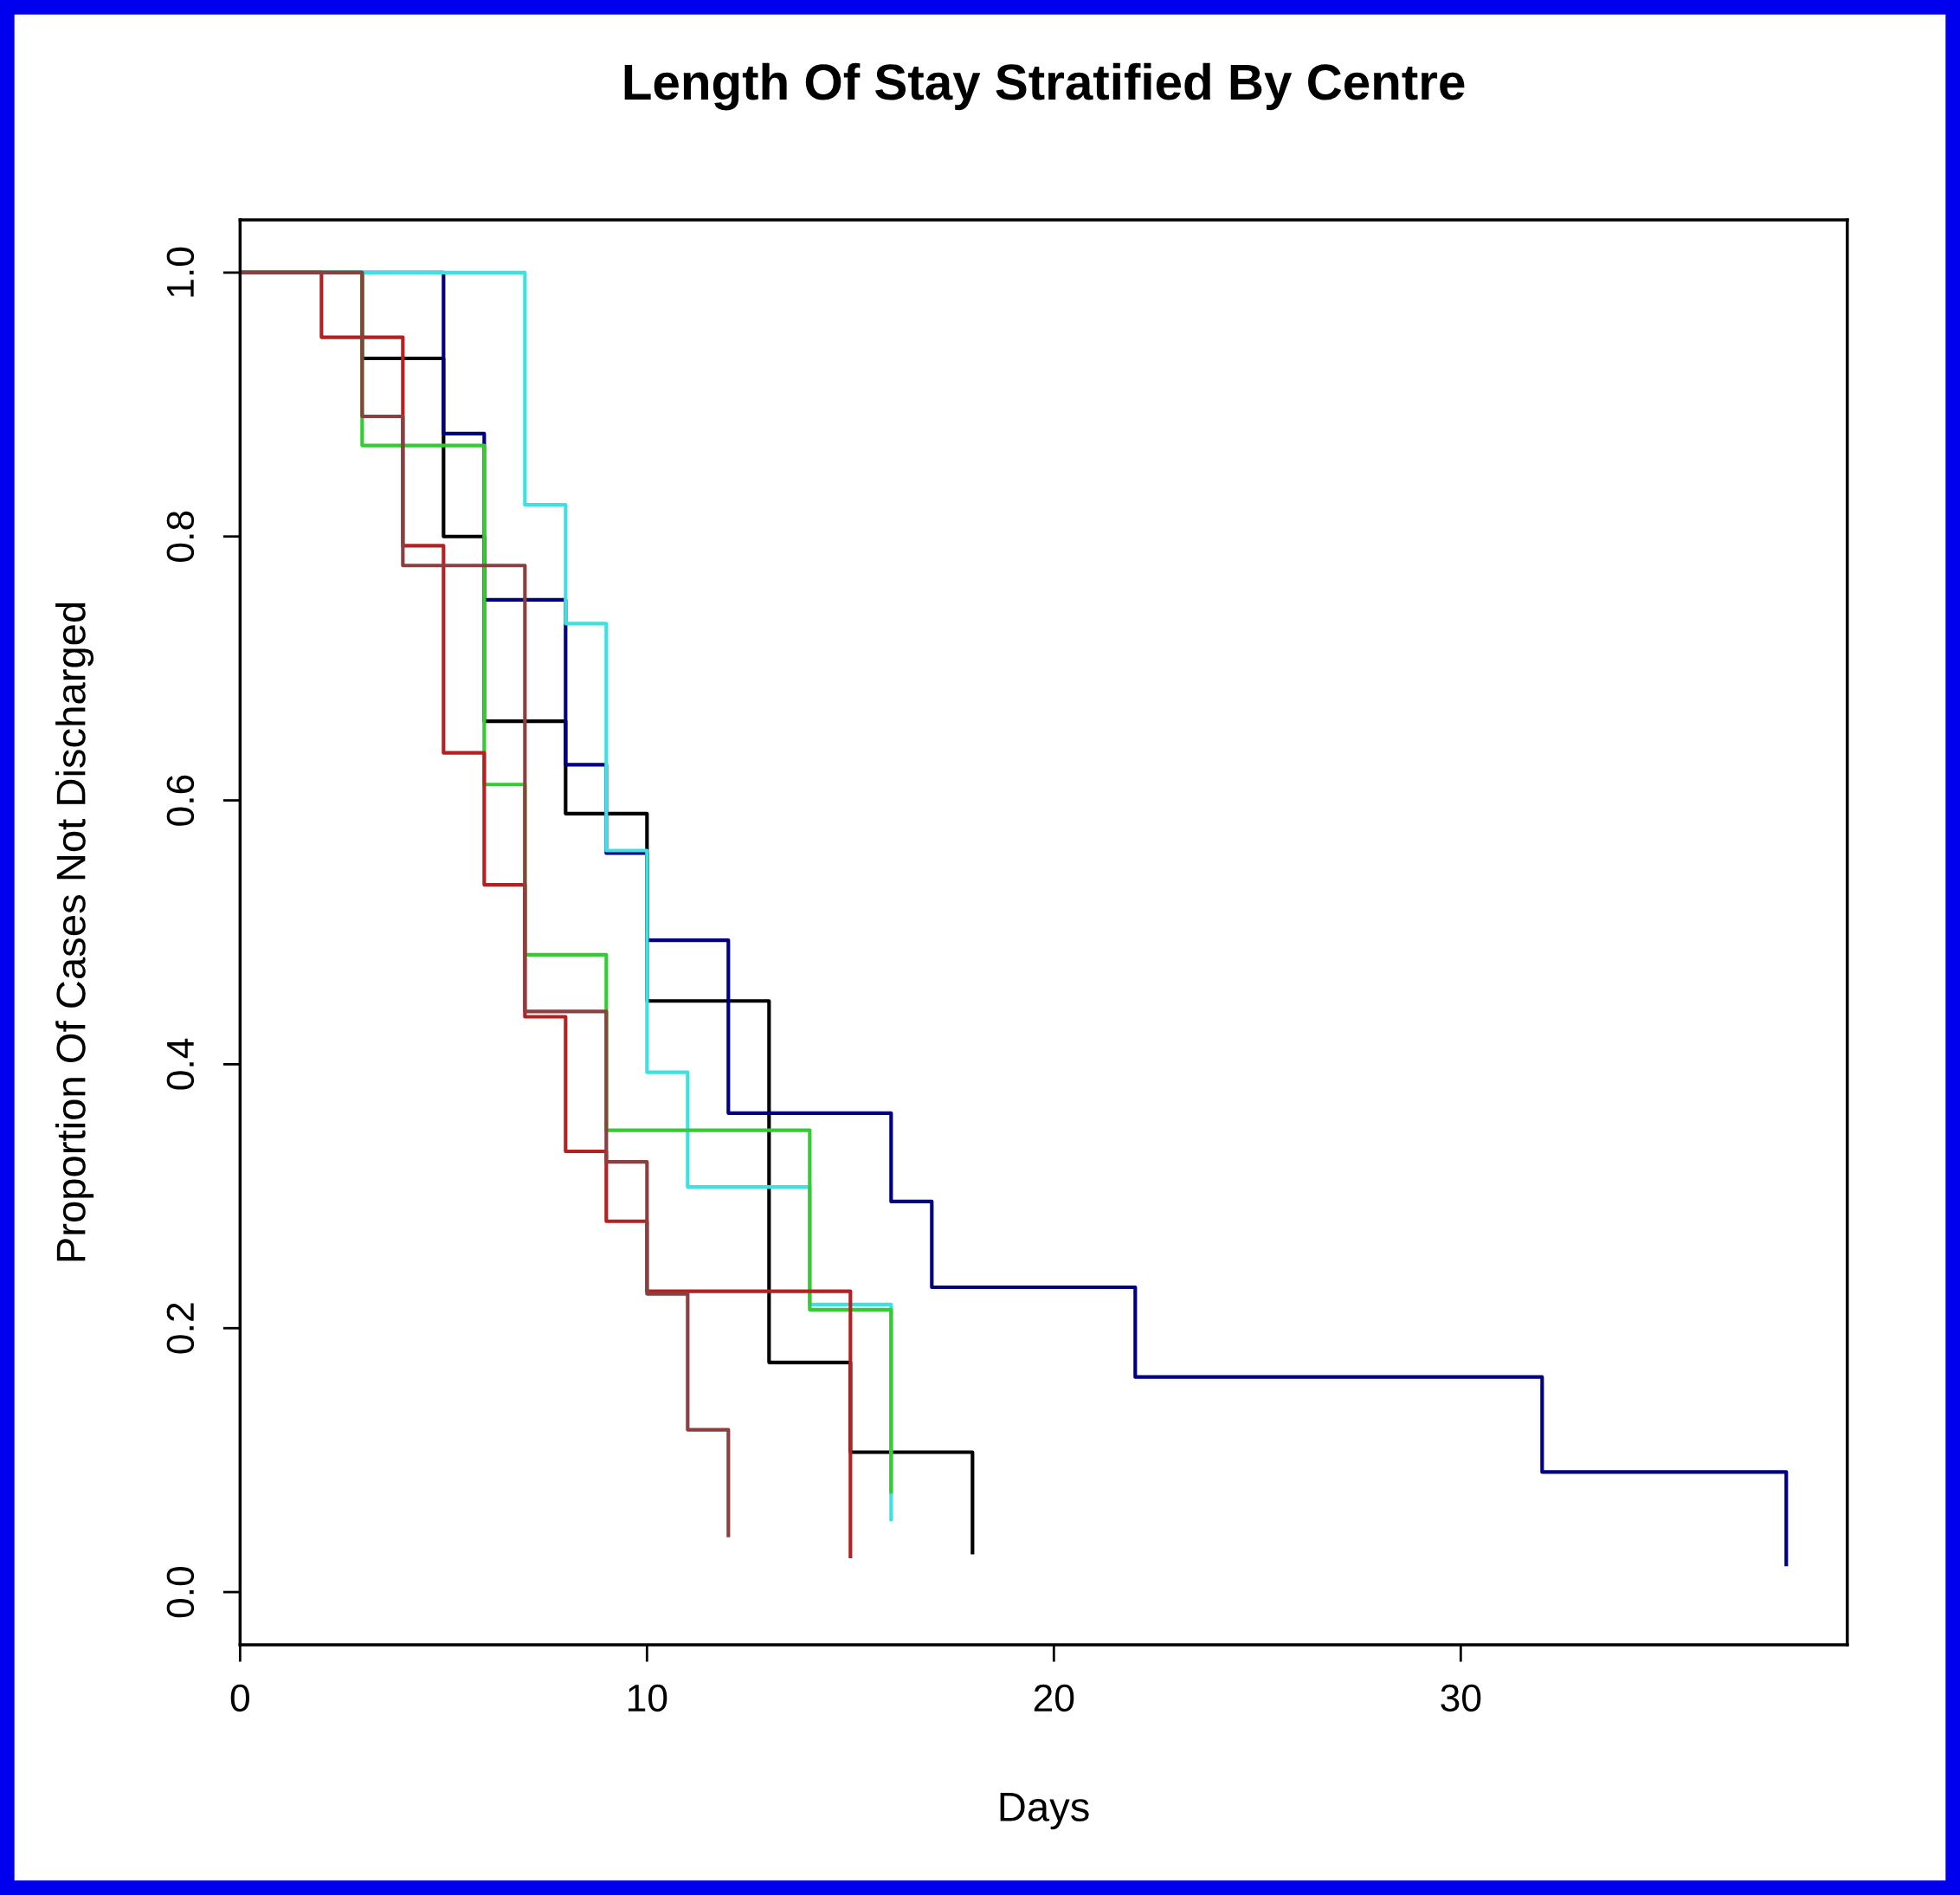  I want to click on y-axis-title: Proportion Of Cases Not Discharged, so click(75, 932).